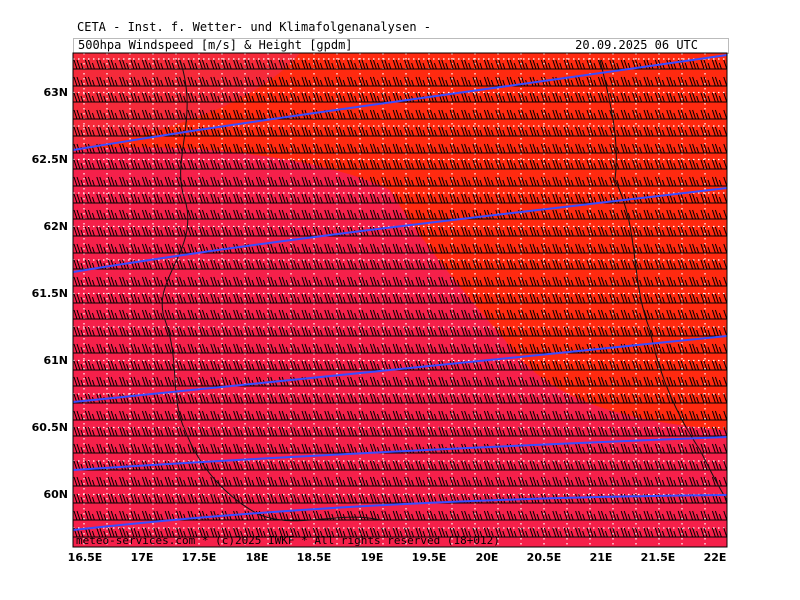 This screenshot has width=800, height=600. Describe the element at coordinates (50, 427) in the screenshot. I see `lat-label: 60.5N` at that location.